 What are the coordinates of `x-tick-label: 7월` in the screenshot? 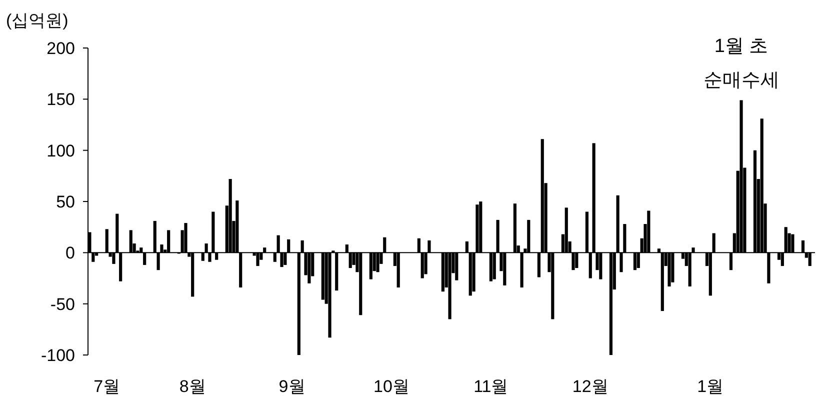 It's located at (107, 386).